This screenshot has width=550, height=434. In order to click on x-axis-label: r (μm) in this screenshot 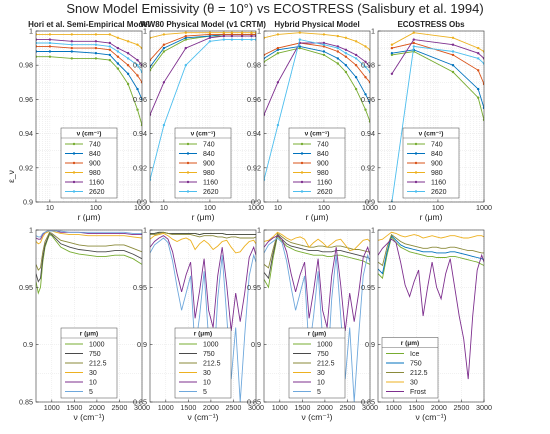, I will do `click(317, 217)`.